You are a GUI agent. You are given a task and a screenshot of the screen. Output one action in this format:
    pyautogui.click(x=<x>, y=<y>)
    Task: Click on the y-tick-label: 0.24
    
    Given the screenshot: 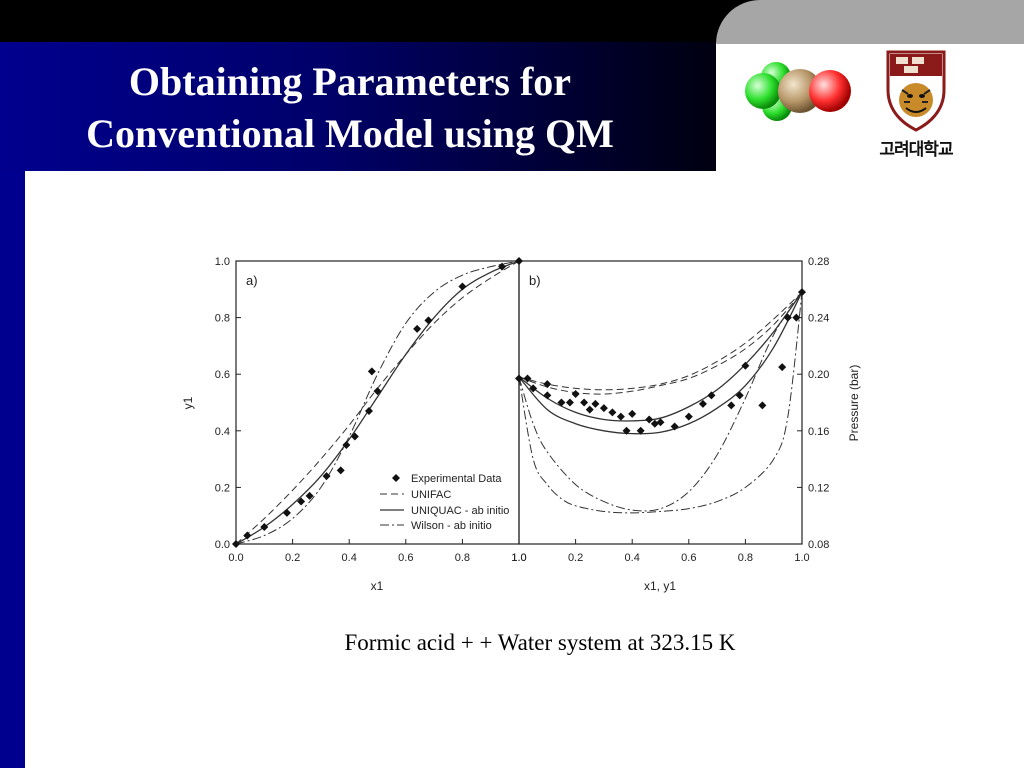 What is the action you would take?
    pyautogui.click(x=818, y=319)
    